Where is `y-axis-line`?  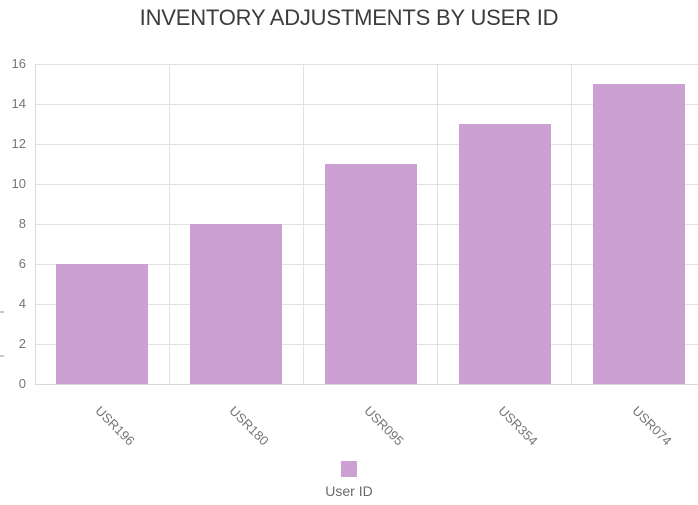
y-axis-line is located at coordinates (35, 224).